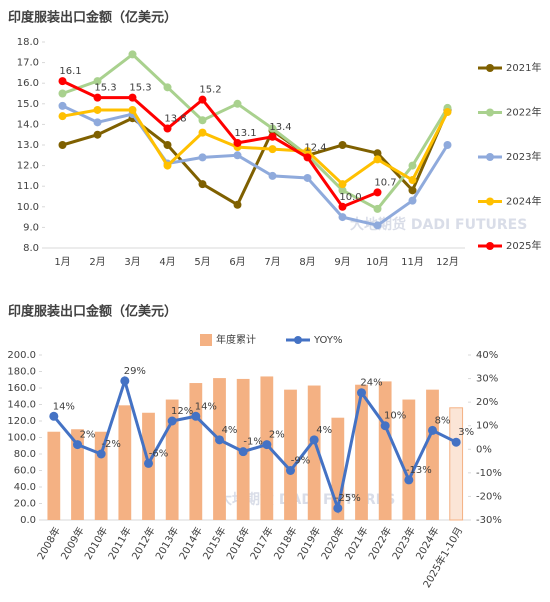  What do you see at coordinates (350, 197) in the screenshot?
I see `data-label: 10.0` at bounding box center [350, 197].